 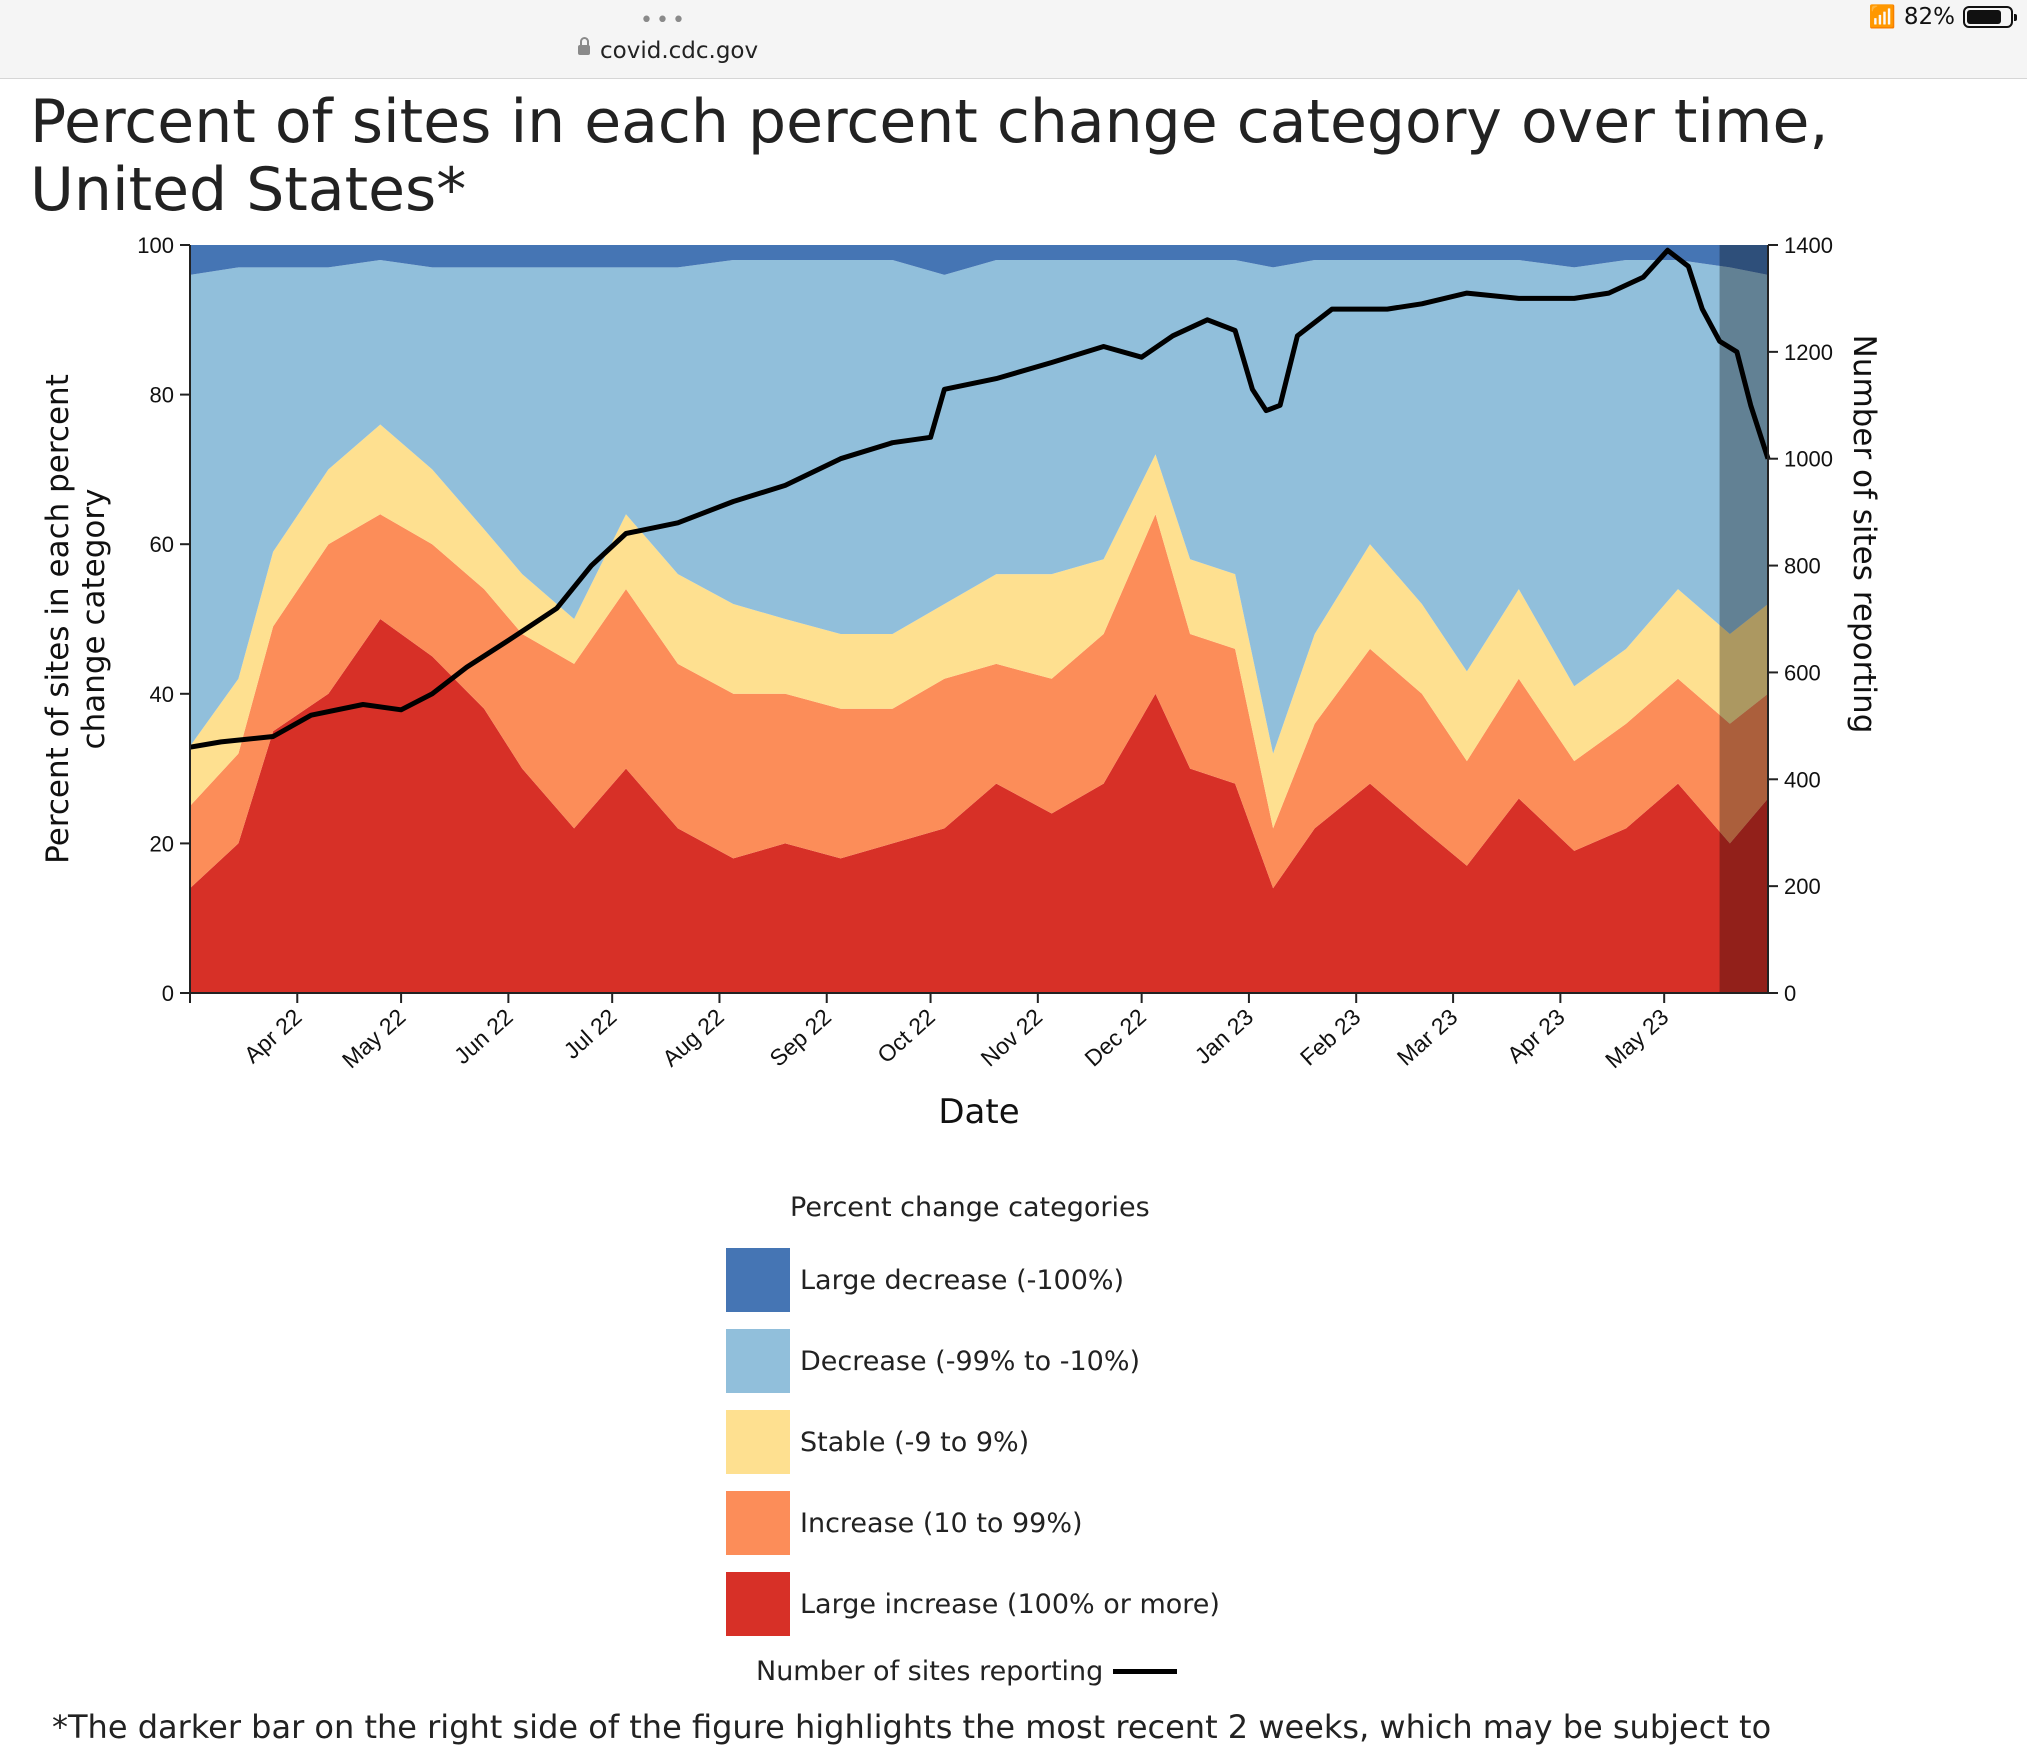 I want to click on y2-tick-label: 0, so click(x=1790, y=993).